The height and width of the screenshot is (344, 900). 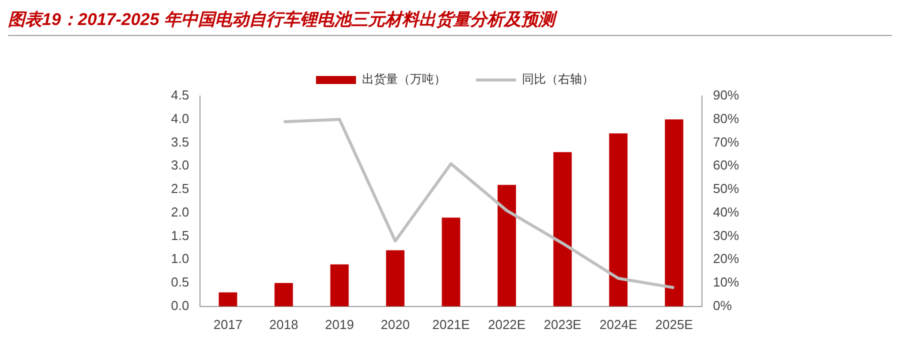 I want to click on legend-label: 同比（右轴）, so click(x=558, y=79).